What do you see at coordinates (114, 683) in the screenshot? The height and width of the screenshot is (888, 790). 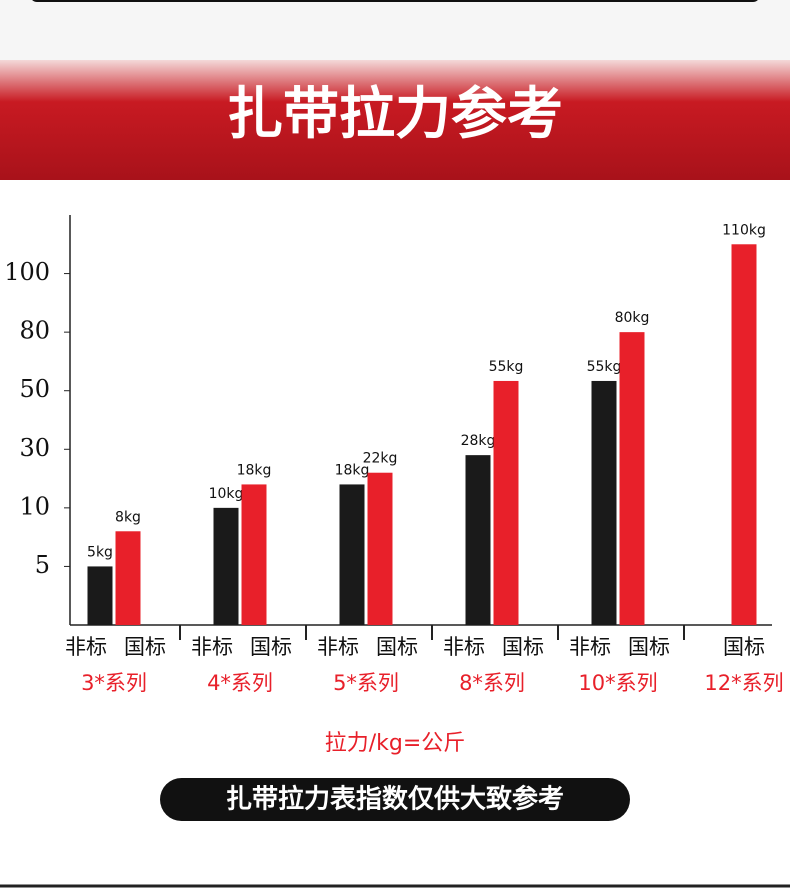 I see `category-label: 3*系列` at bounding box center [114, 683].